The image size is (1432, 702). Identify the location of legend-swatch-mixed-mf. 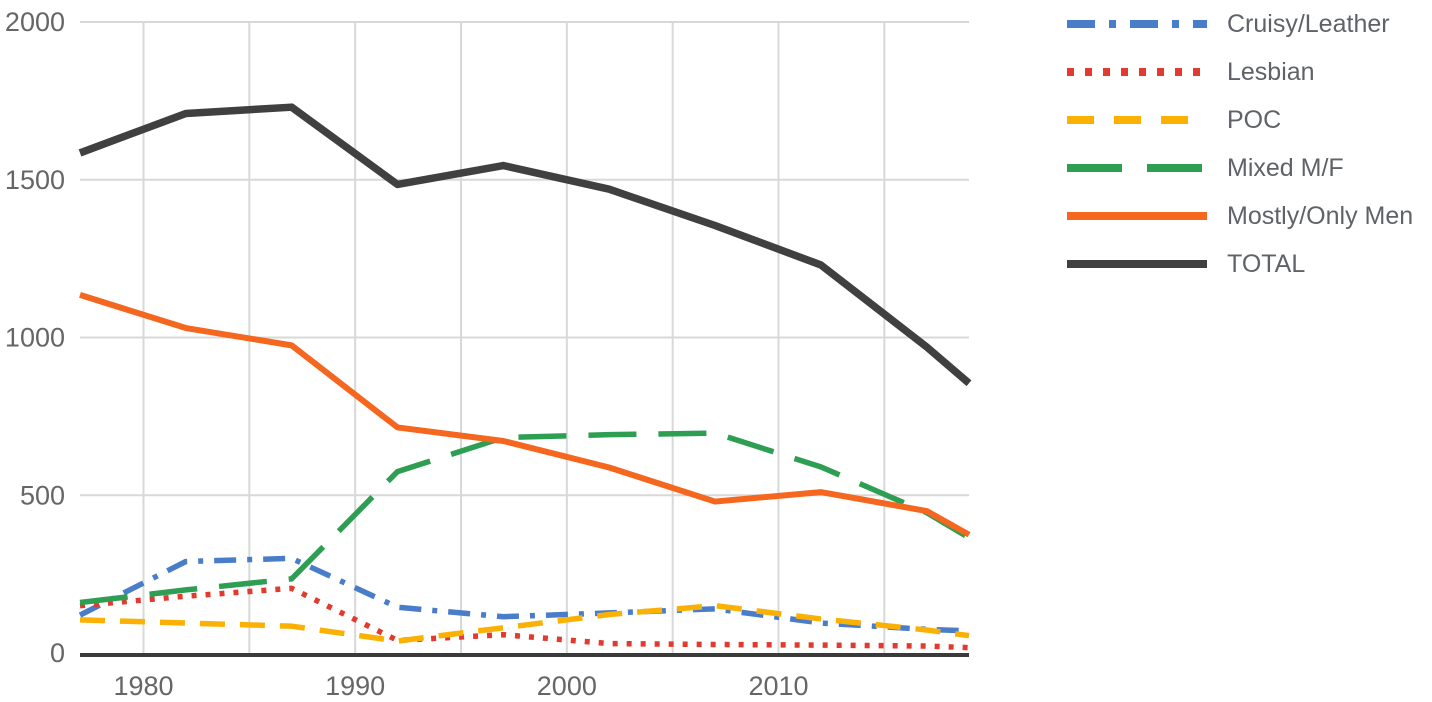
(1137, 168).